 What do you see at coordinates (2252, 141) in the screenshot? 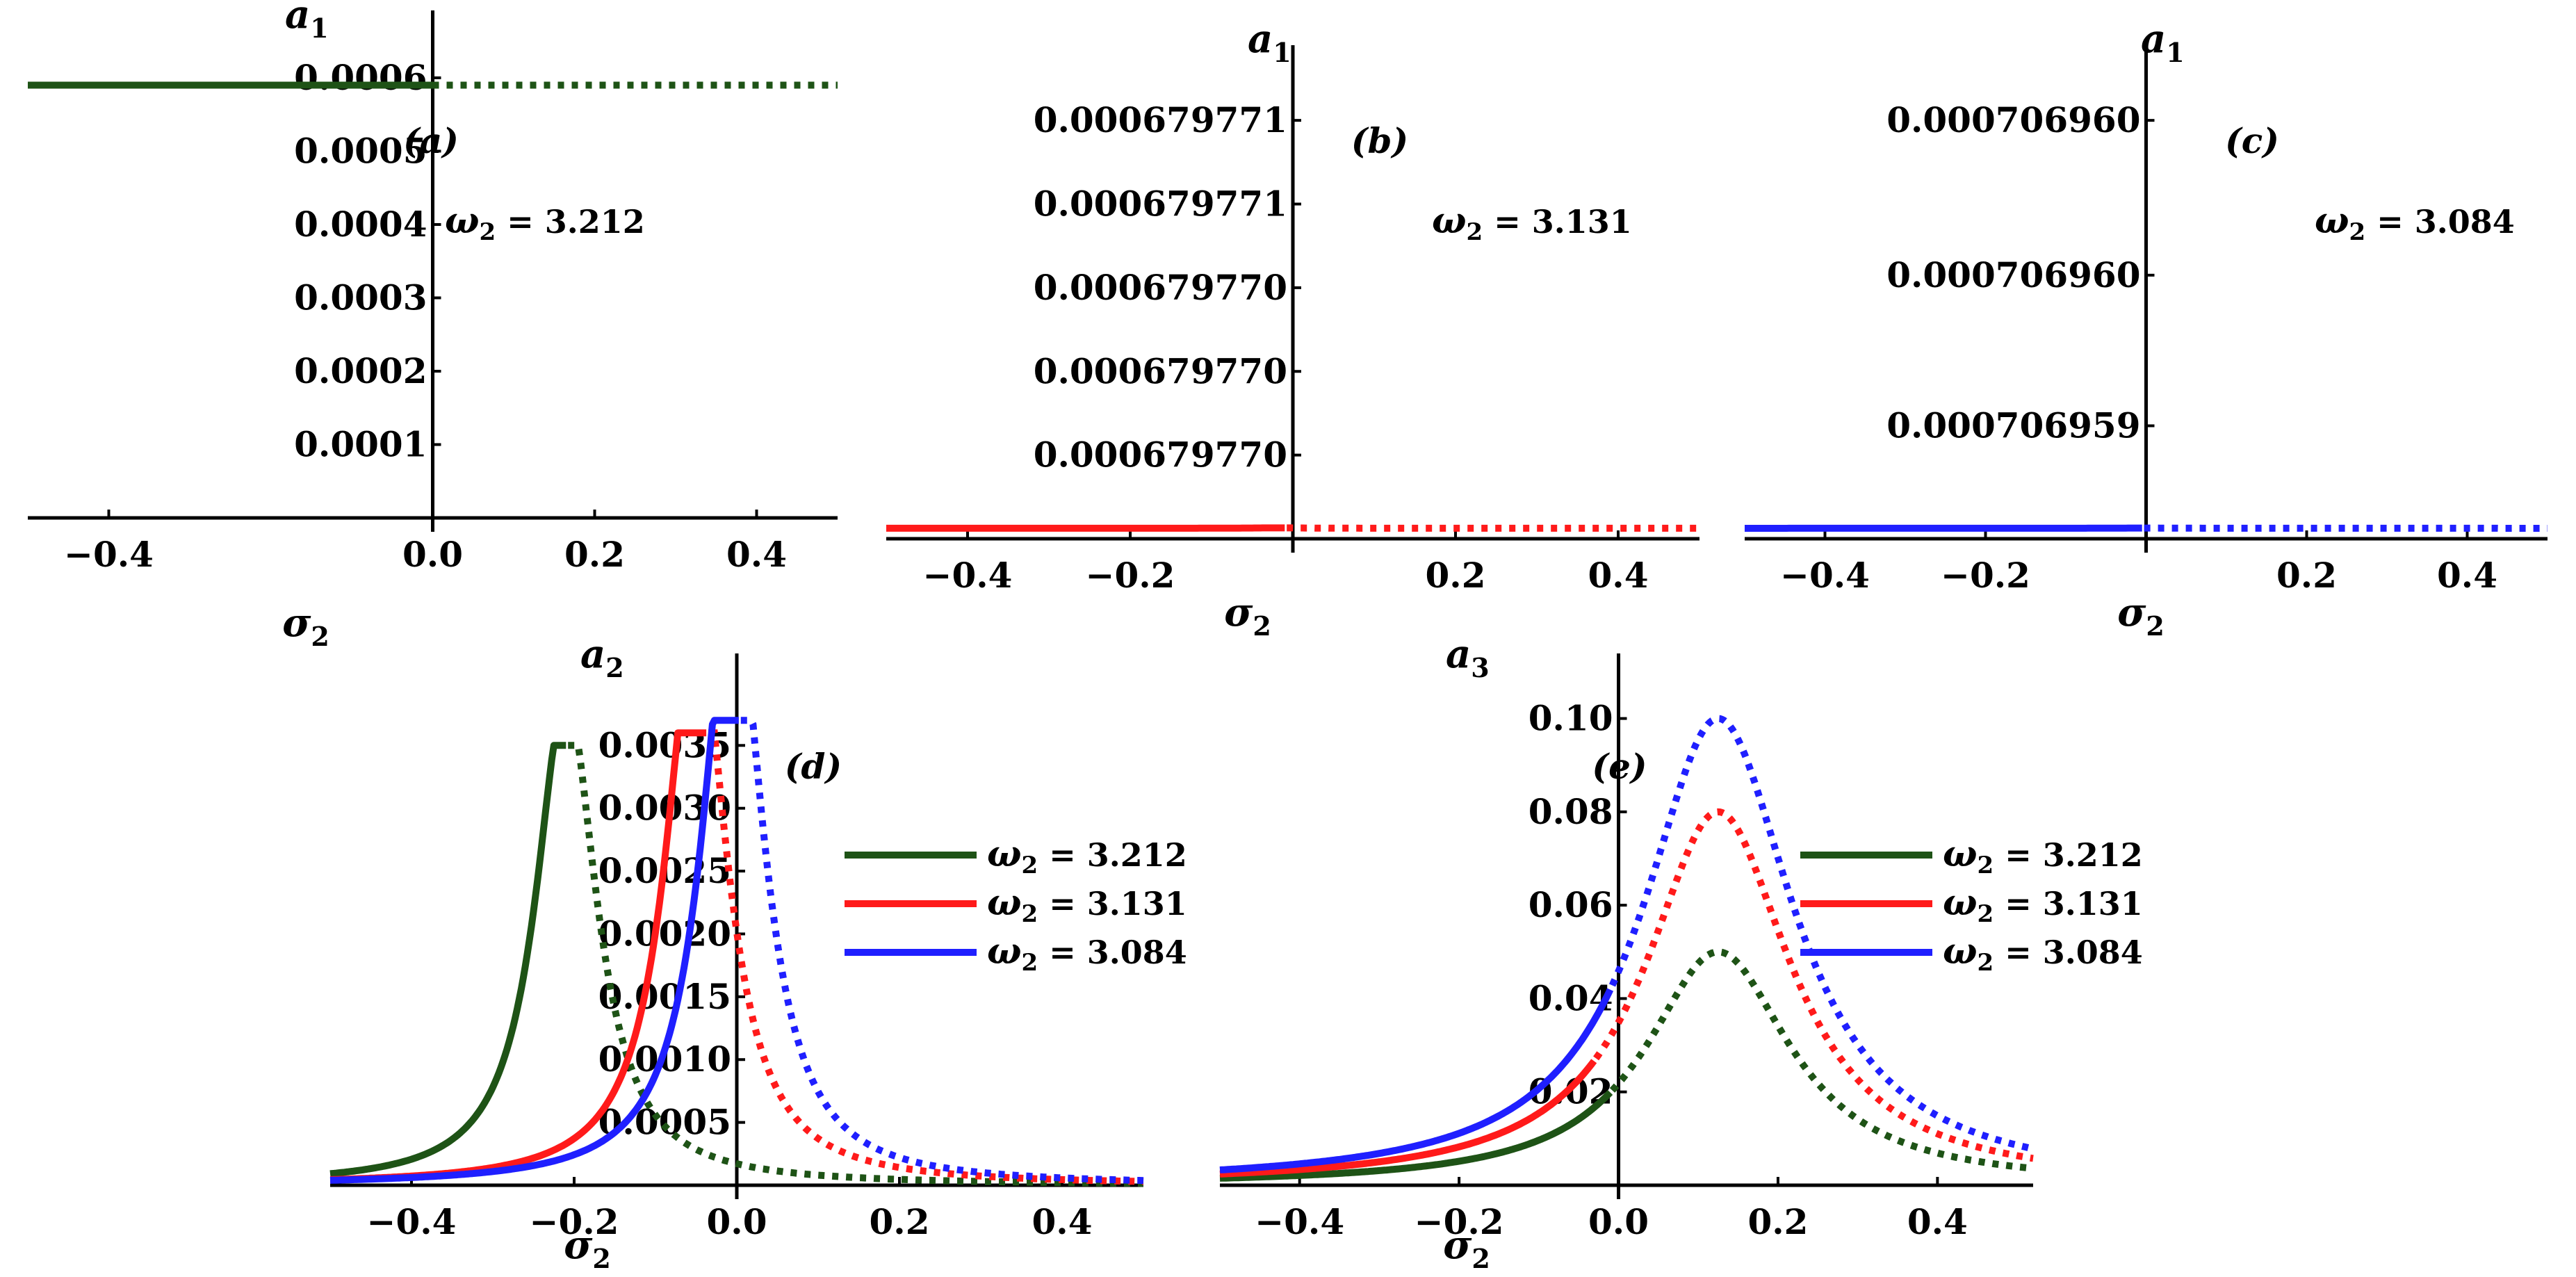
I see `panel-tag: (c)` at bounding box center [2252, 141].